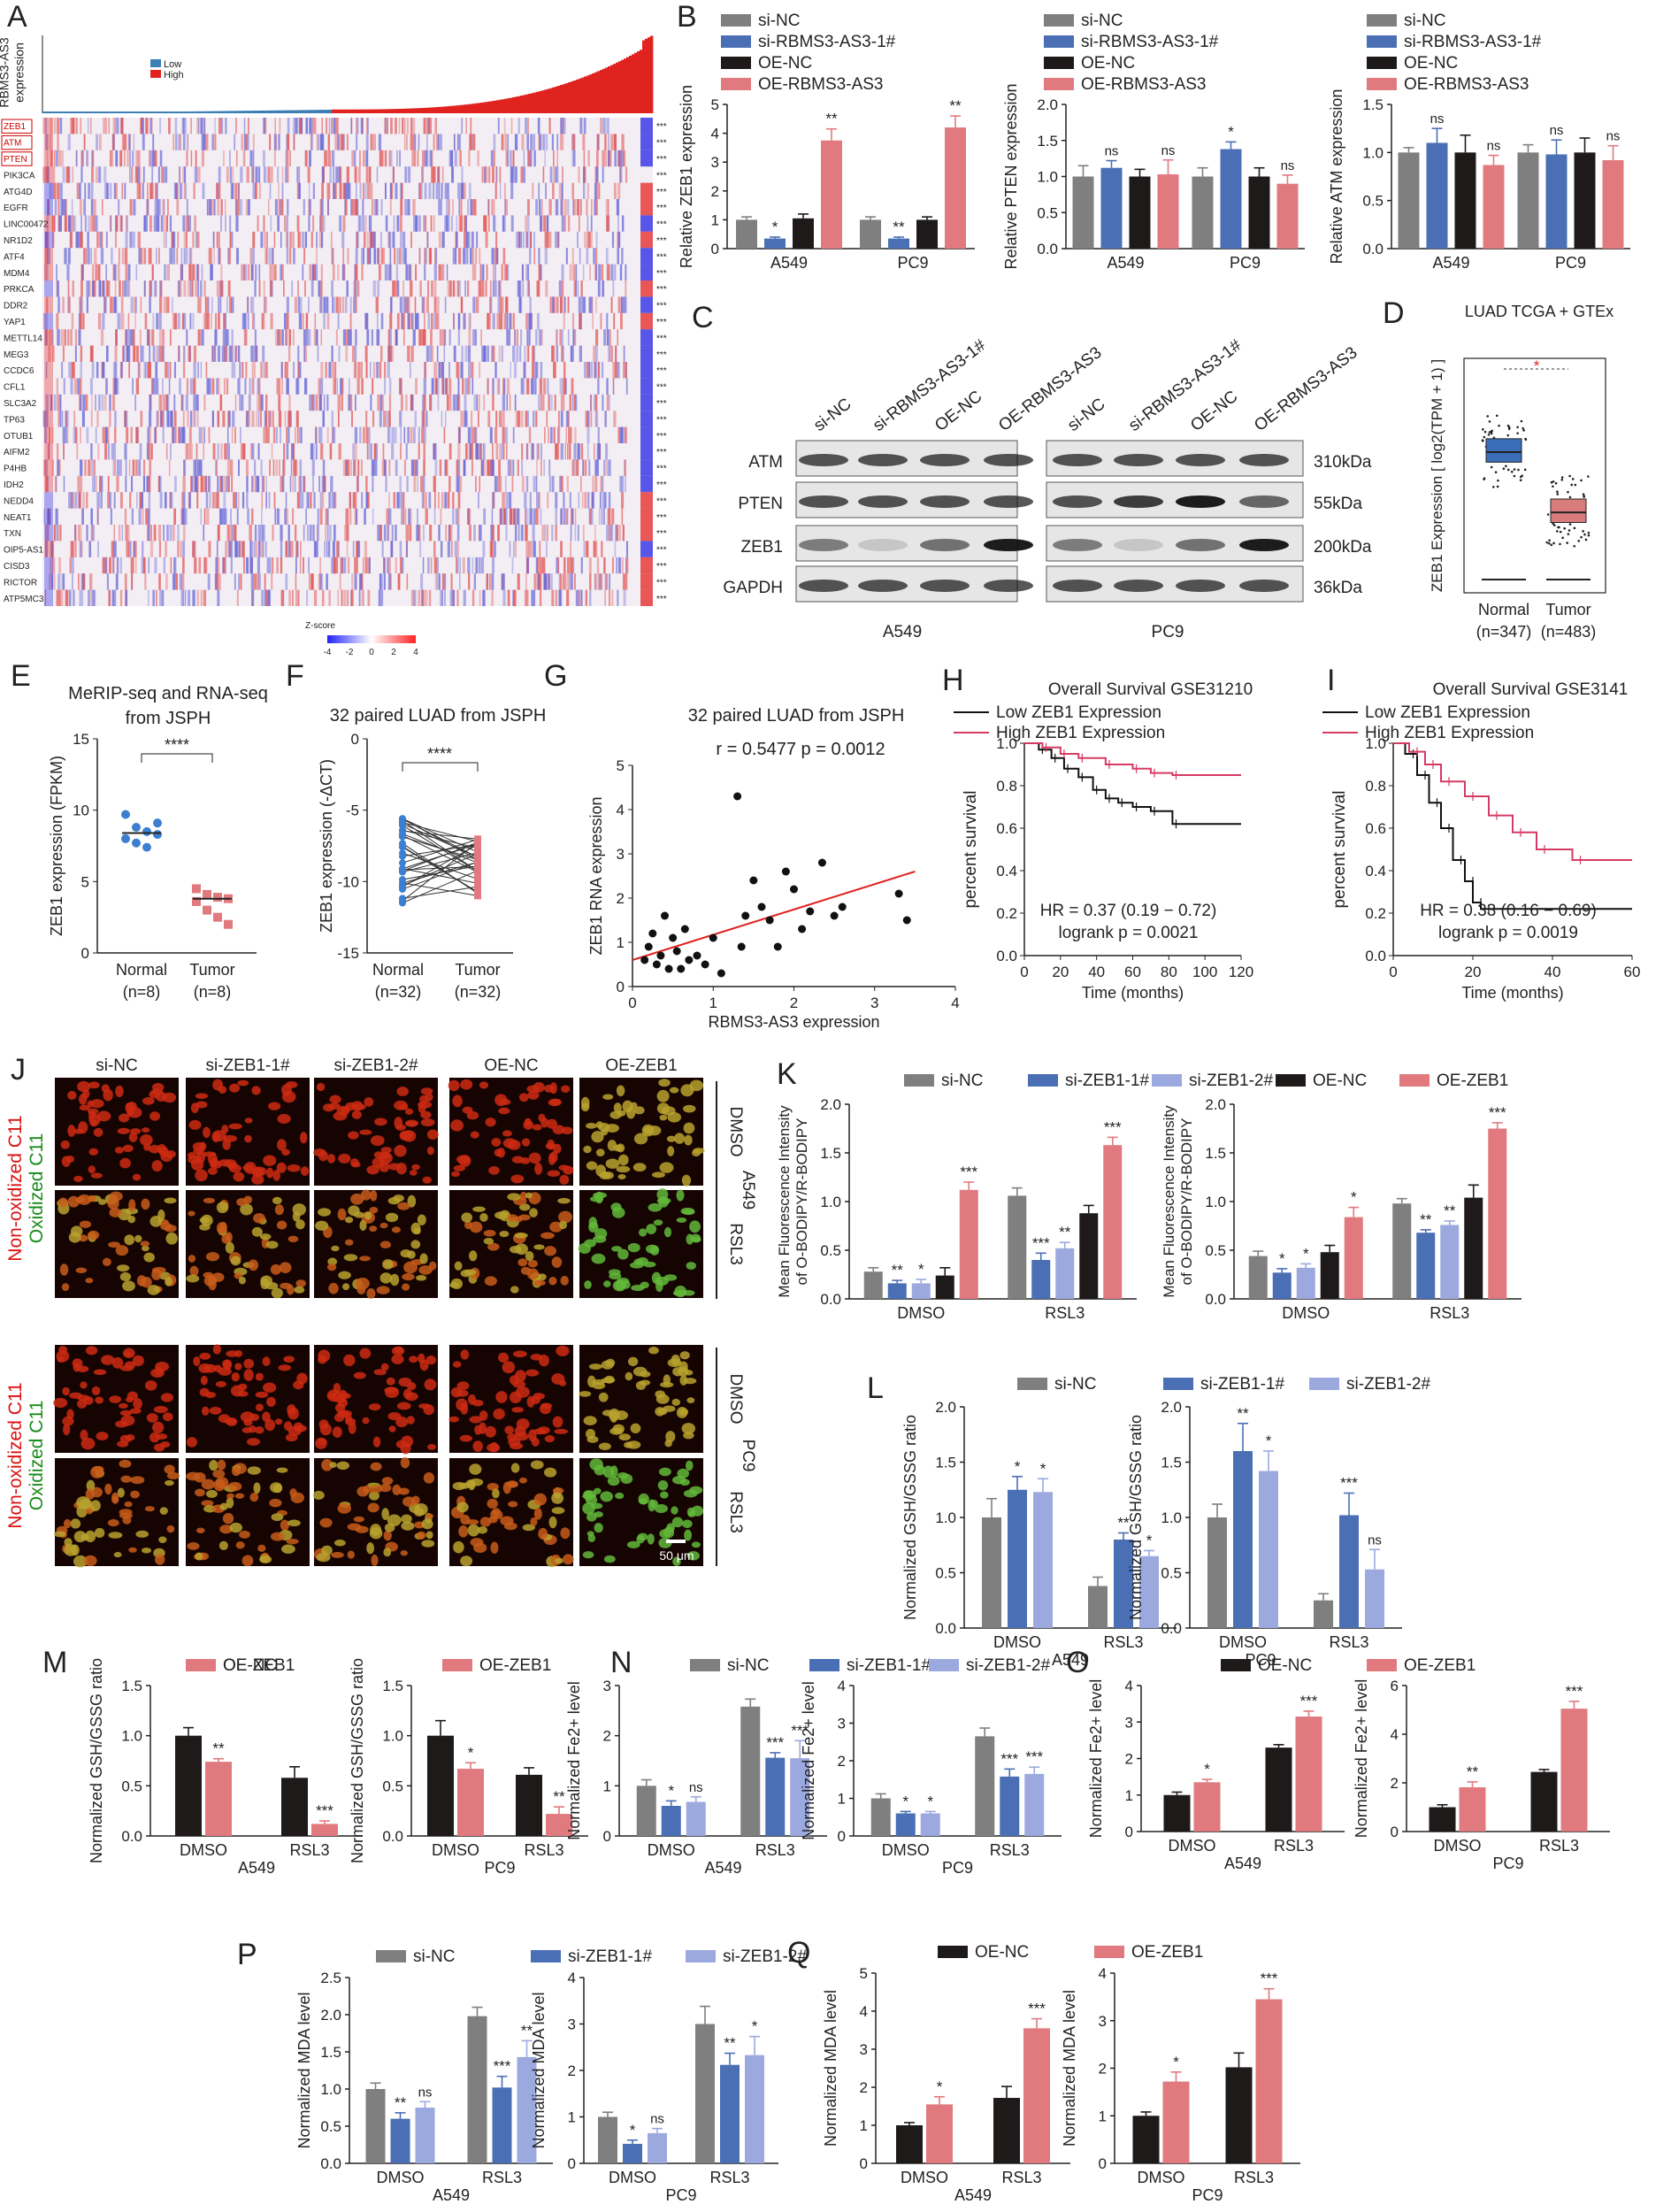 This screenshot has height=2212, width=1671. I want to click on heatmap-edge-cell, so click(646, 256).